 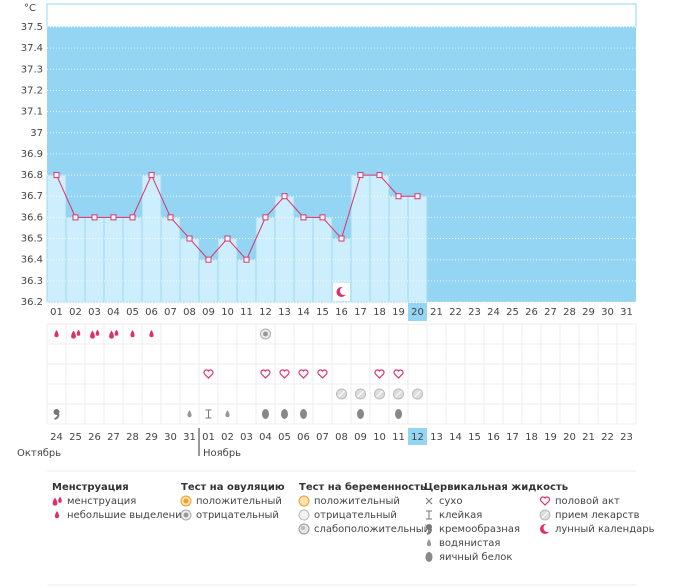 I want to click on date-label: 08, so click(x=341, y=437).